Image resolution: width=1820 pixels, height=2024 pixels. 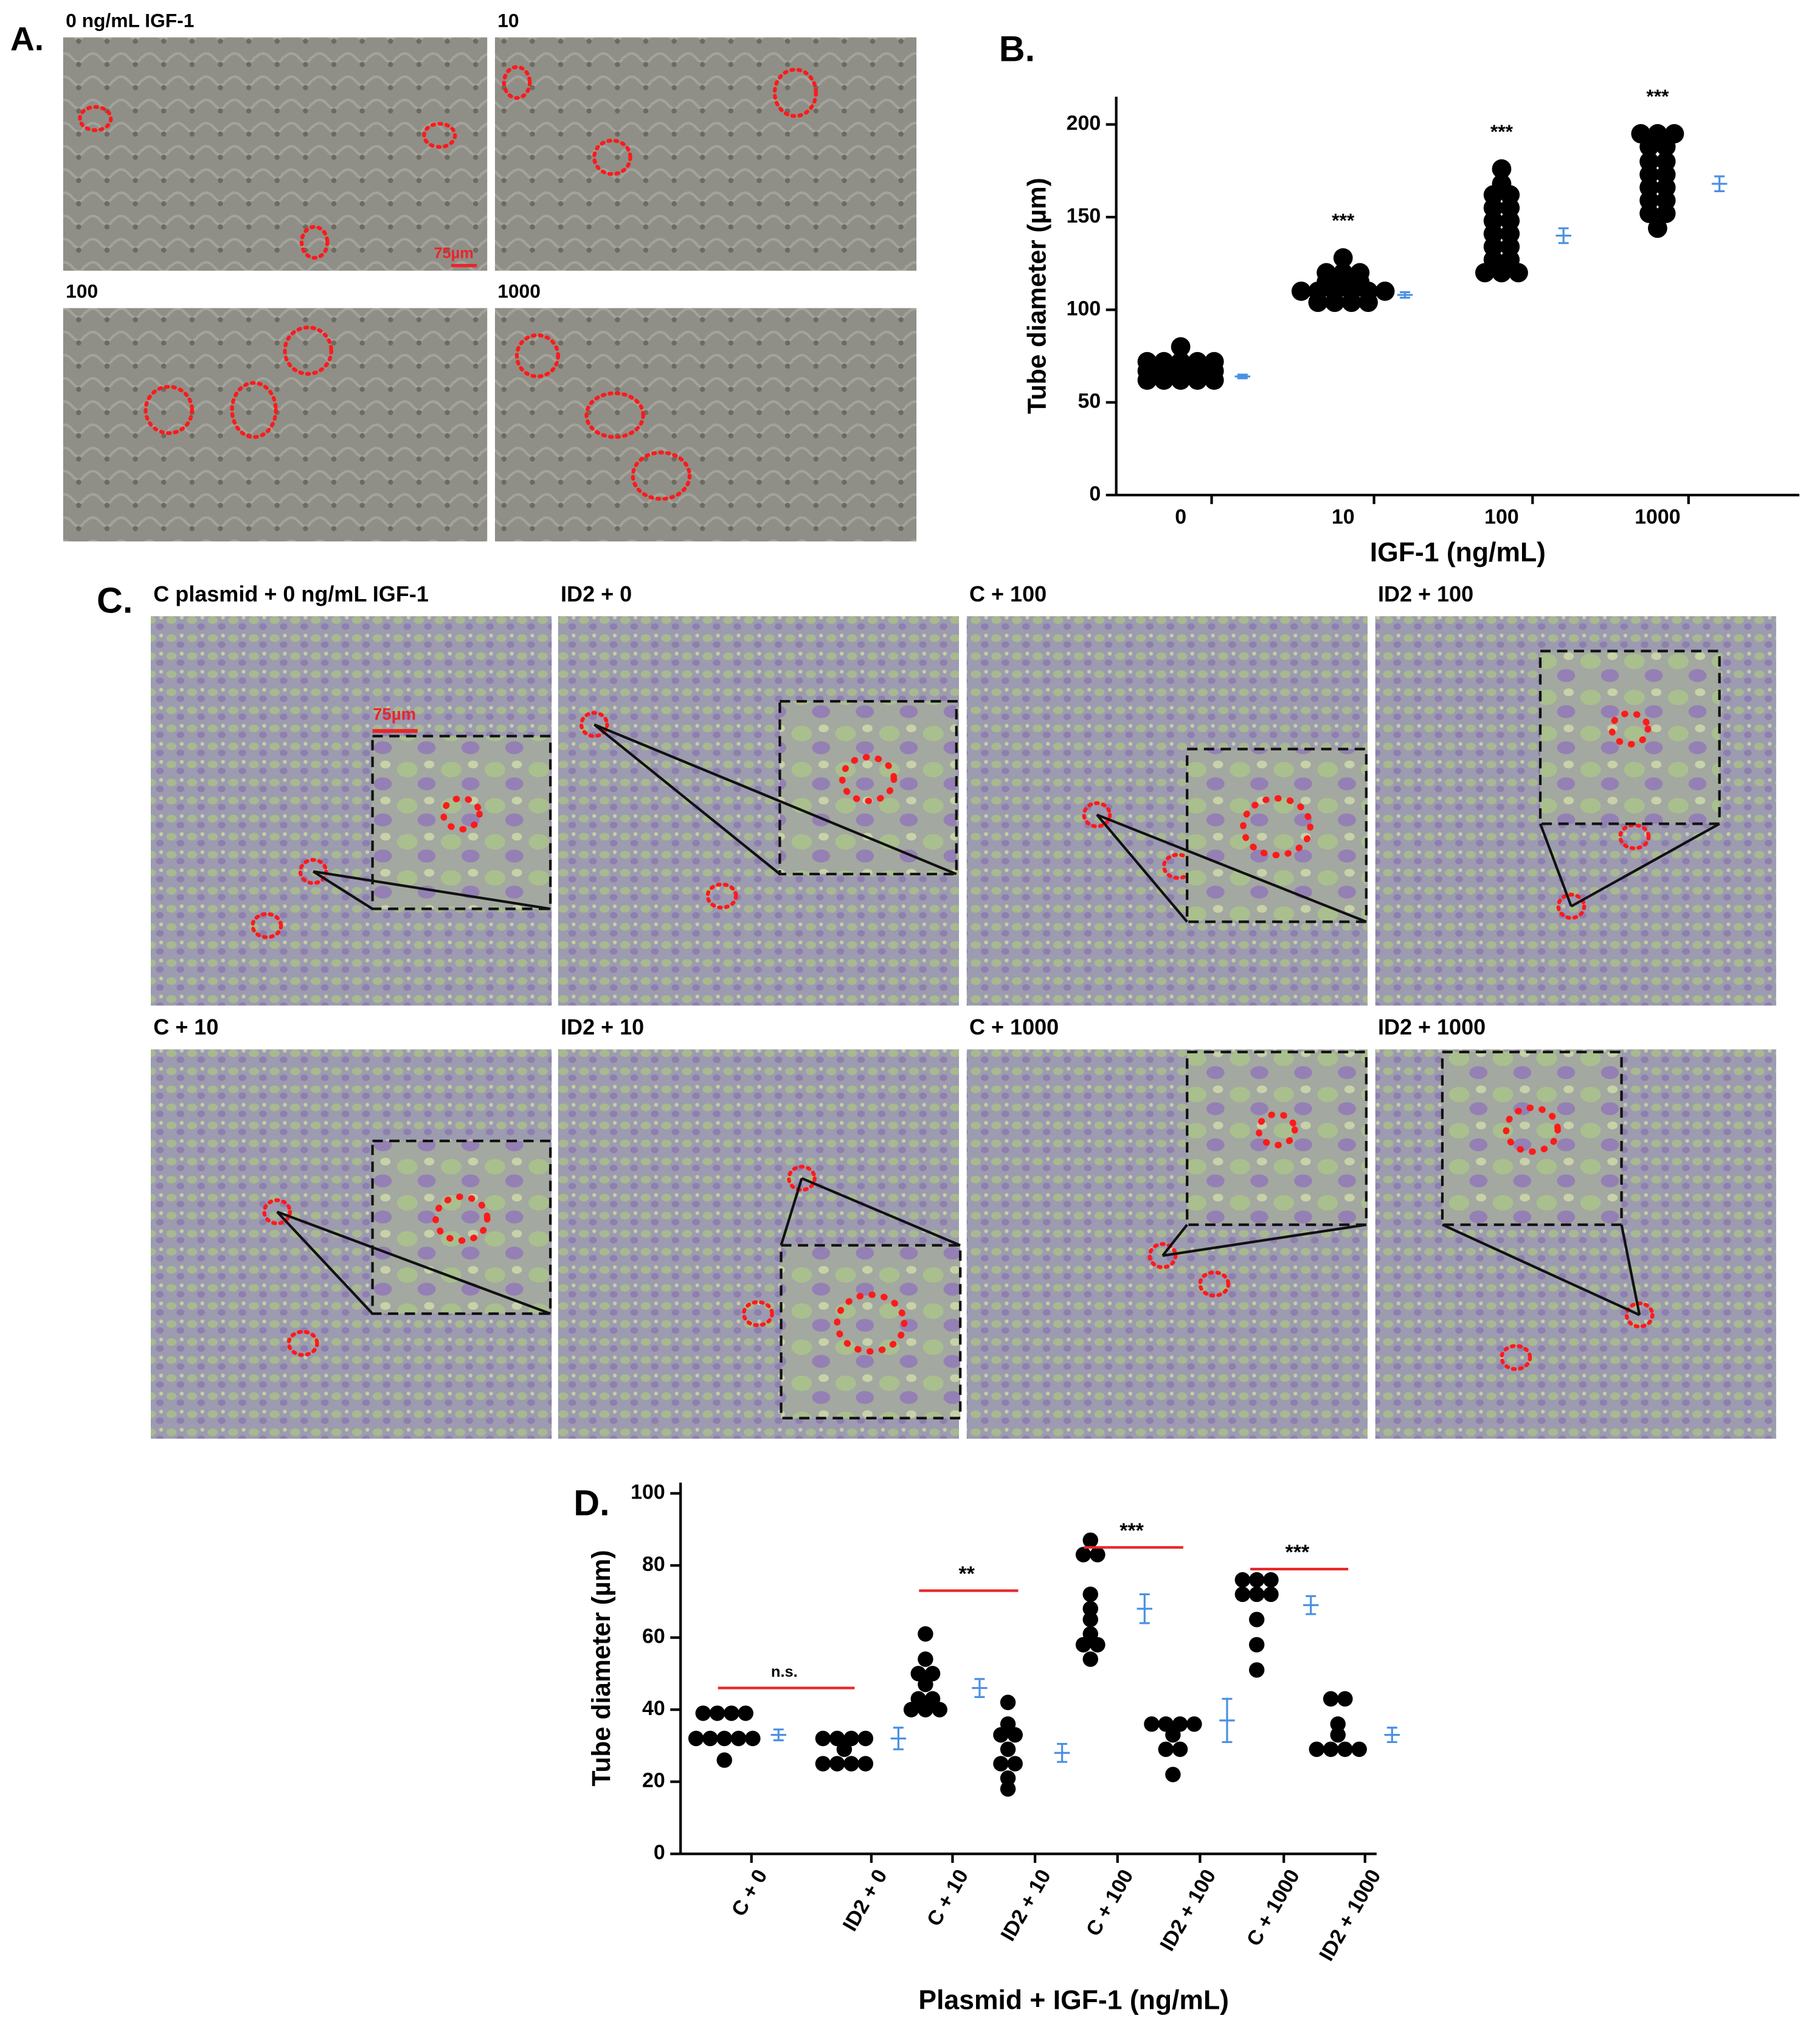 What do you see at coordinates (1008, 593) in the screenshot?
I see `image-title: C + 100` at bounding box center [1008, 593].